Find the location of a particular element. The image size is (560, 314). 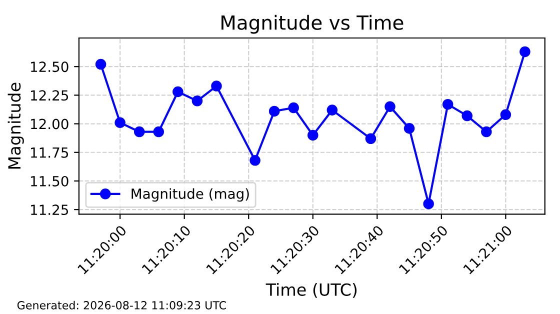

y-tick-label: 11.50 is located at coordinates (49, 181).